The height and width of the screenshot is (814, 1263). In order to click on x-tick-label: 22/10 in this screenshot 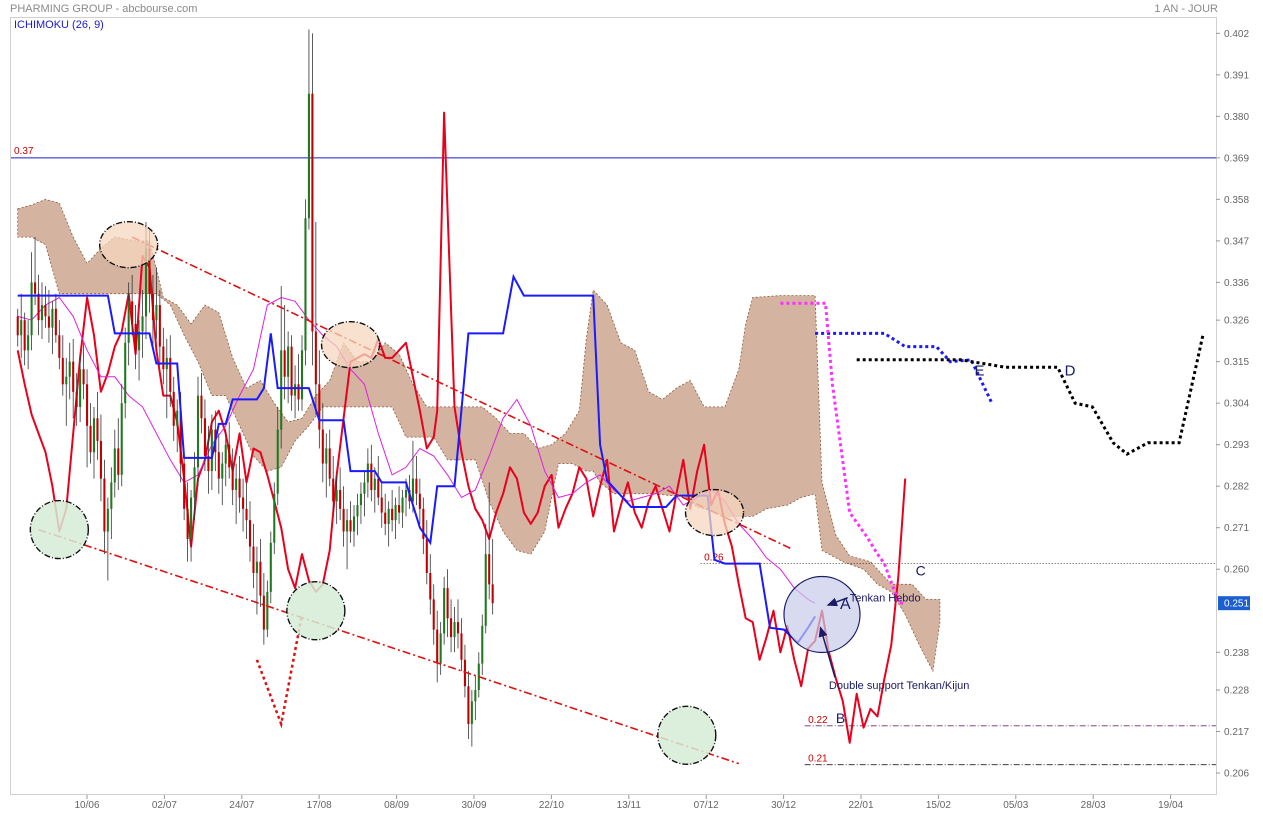, I will do `click(551, 805)`.